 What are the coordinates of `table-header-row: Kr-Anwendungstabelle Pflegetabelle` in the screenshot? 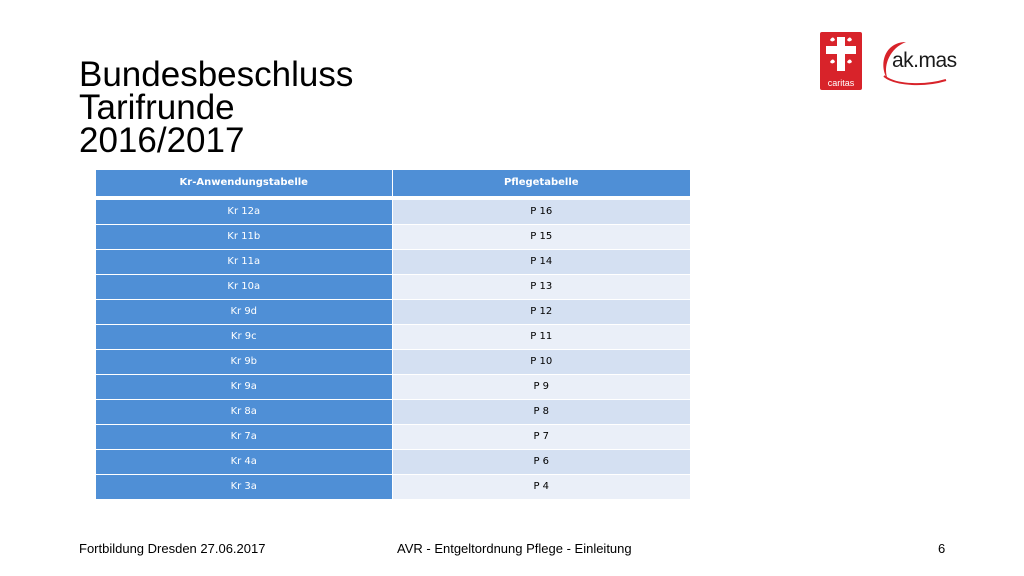 It's located at (393, 183).